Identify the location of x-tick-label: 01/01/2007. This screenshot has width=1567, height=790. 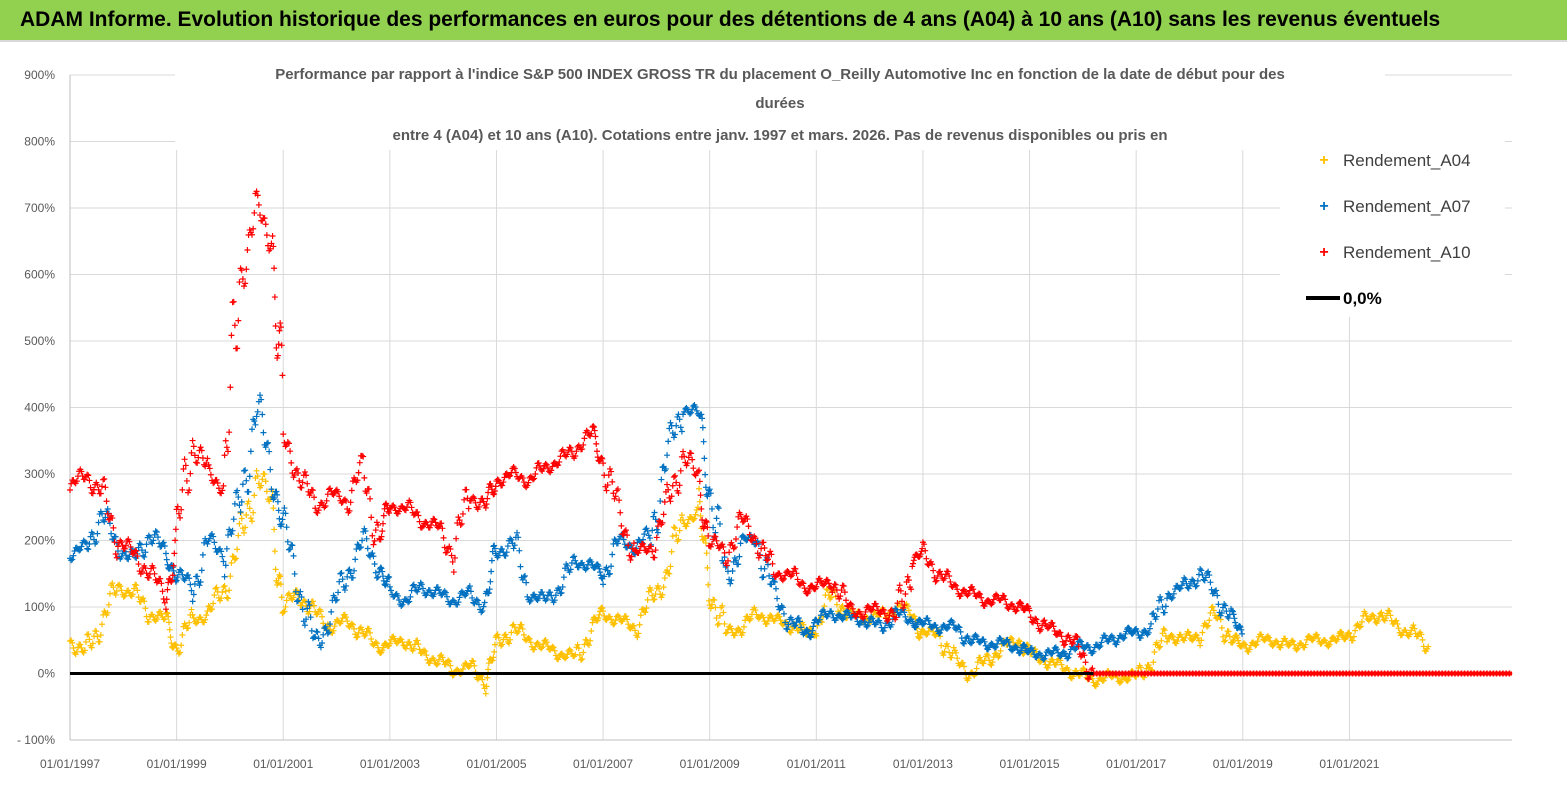
(603, 764).